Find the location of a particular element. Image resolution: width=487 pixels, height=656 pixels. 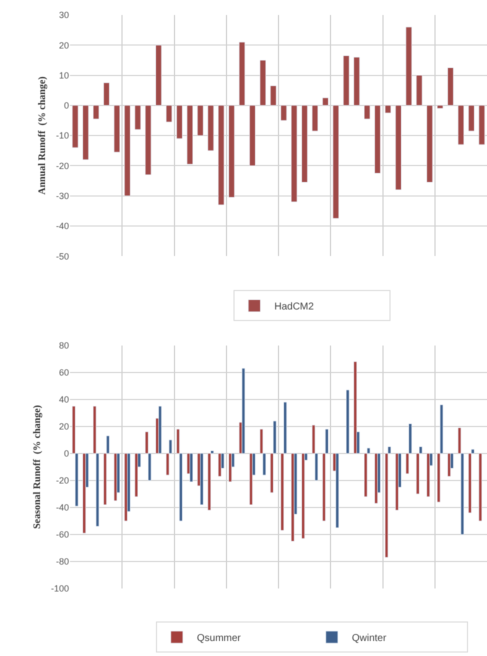

y-tick-label: 80 is located at coordinates (63, 345).